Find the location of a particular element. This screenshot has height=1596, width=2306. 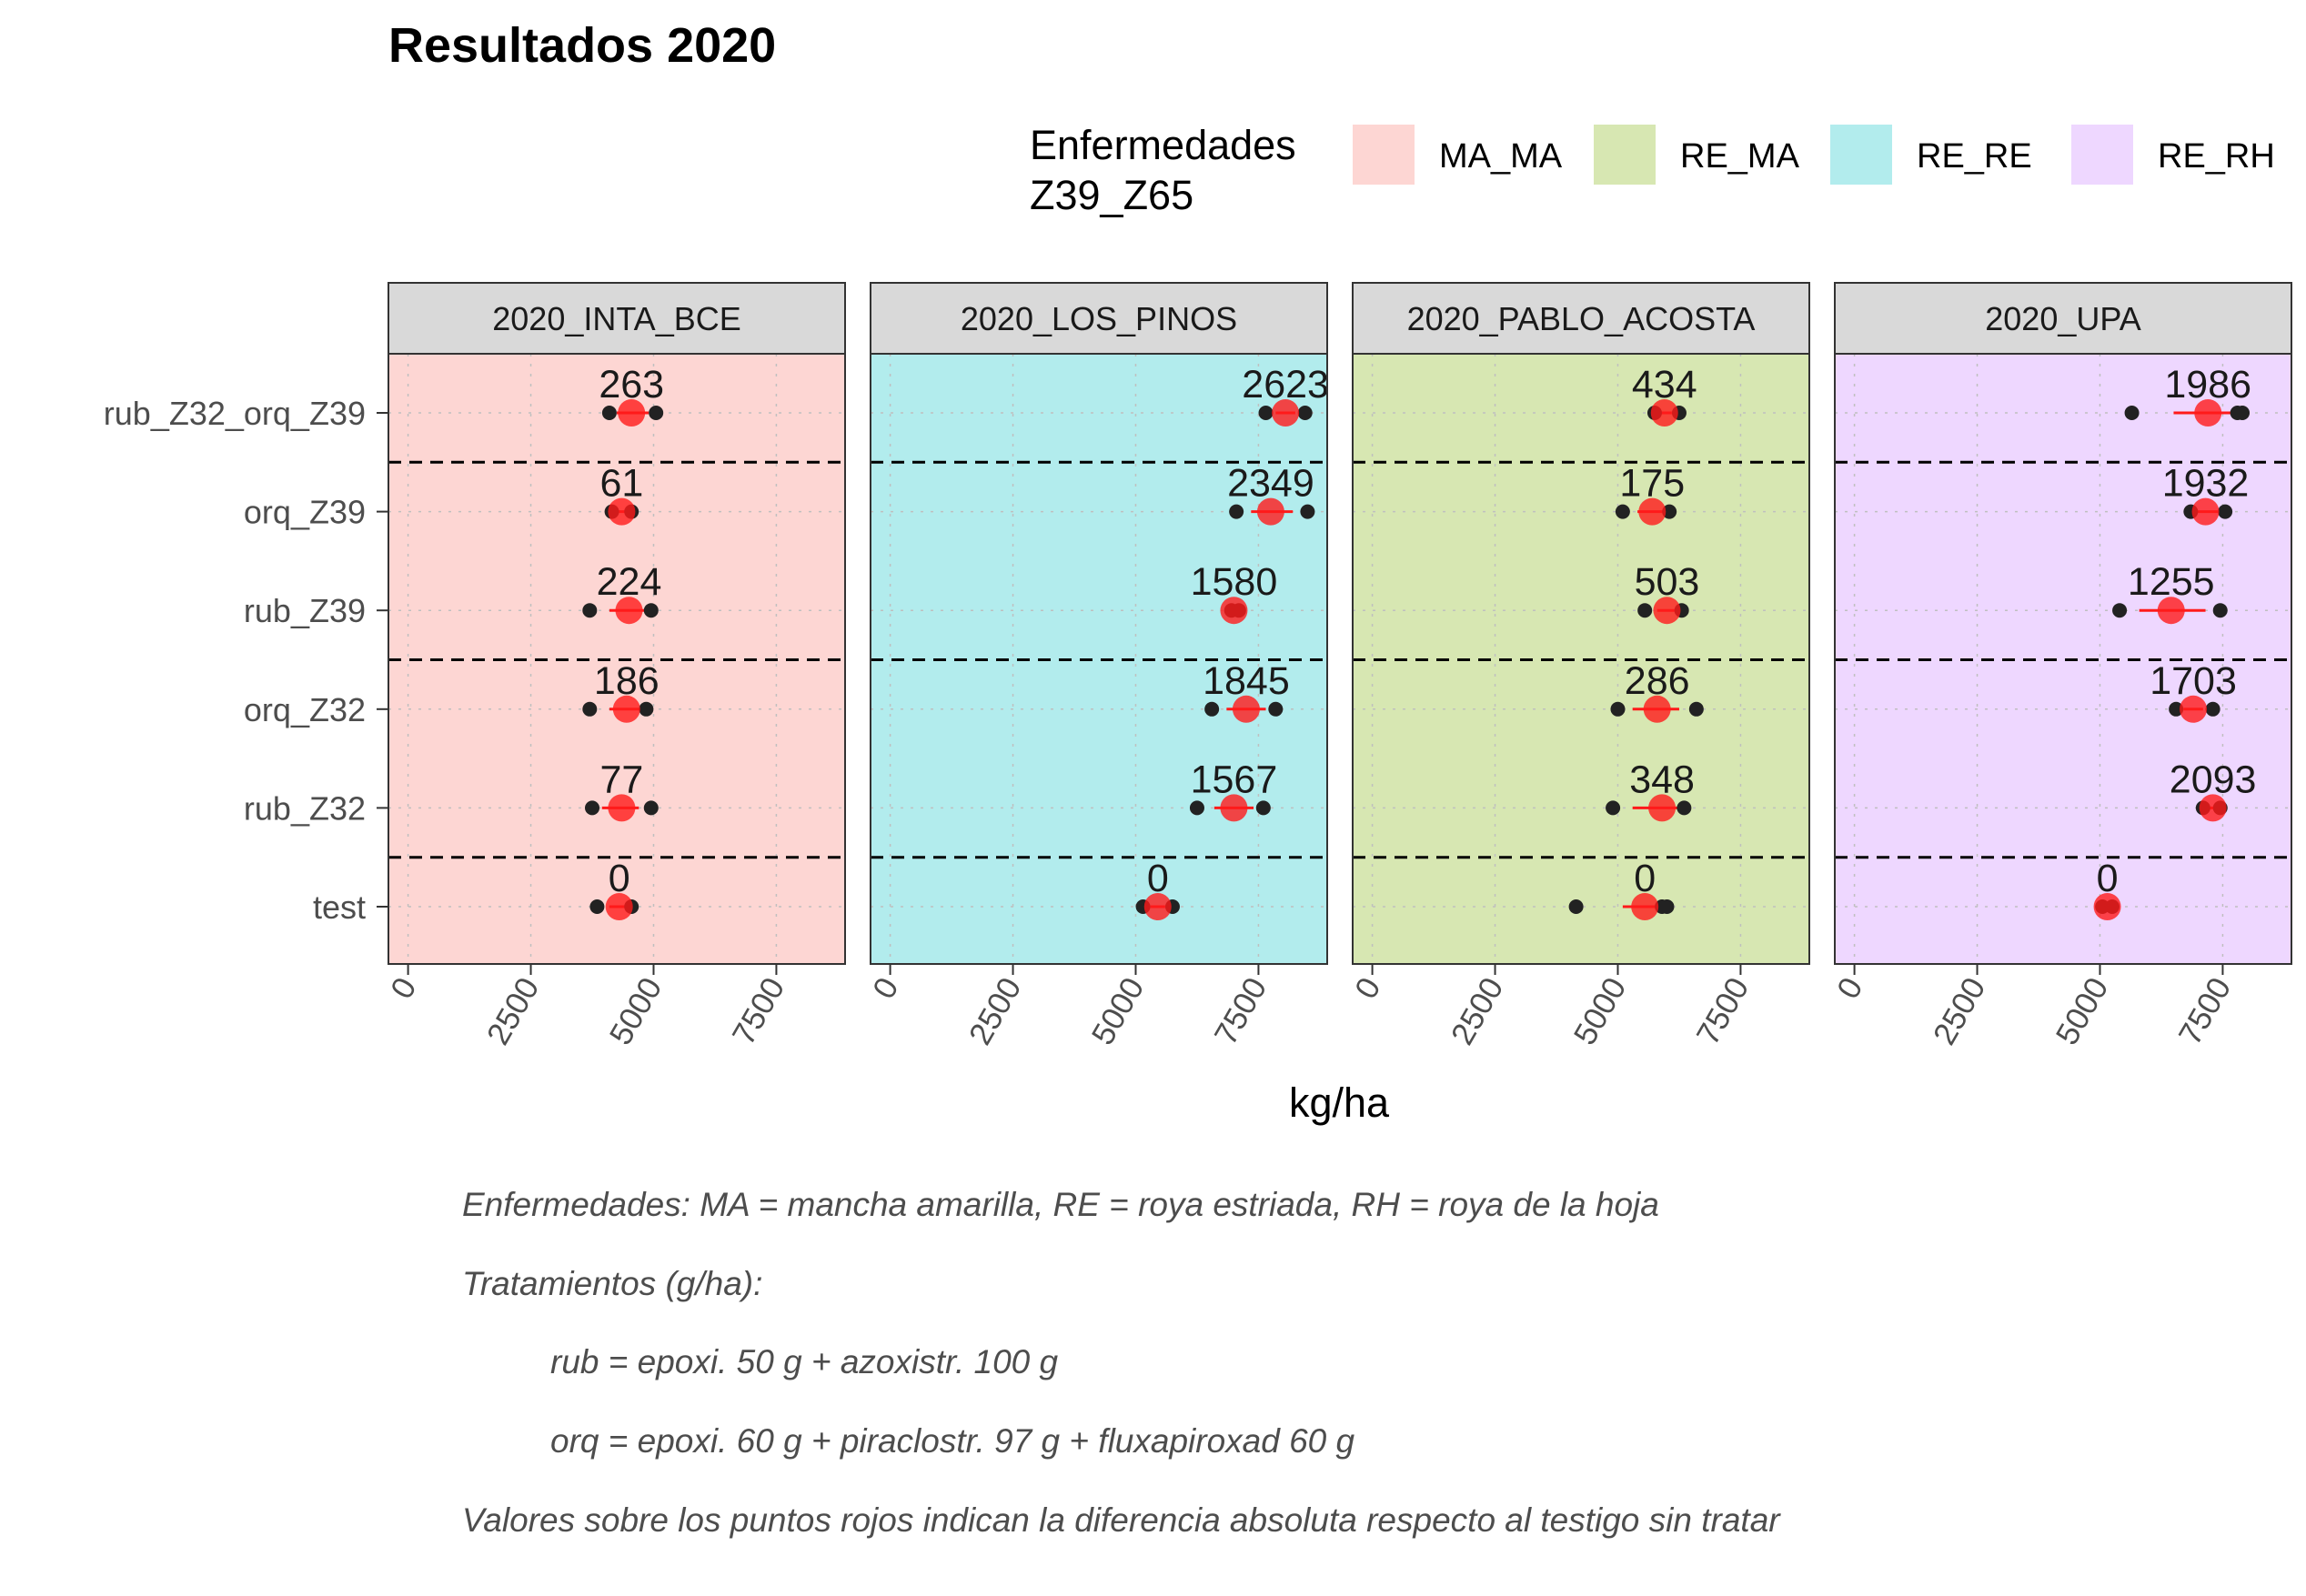

difference-label: 1567 is located at coordinates (1234, 779).